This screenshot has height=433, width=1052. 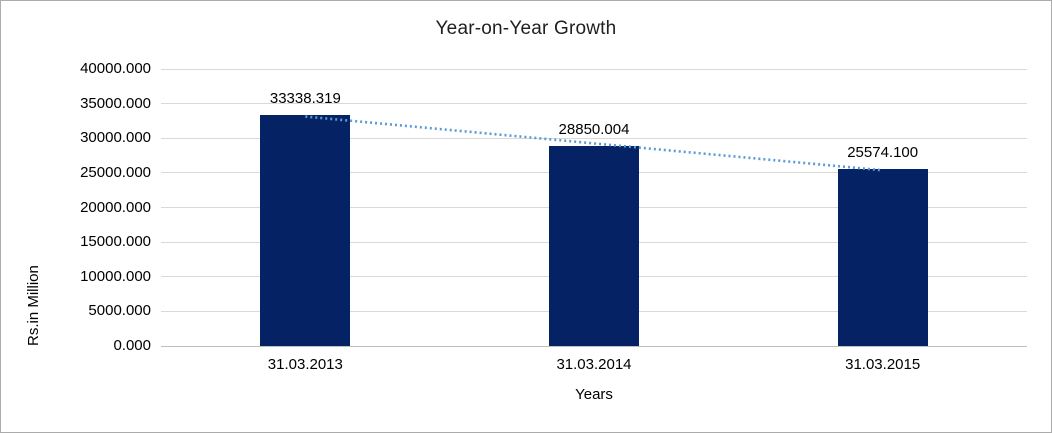 I want to click on x-tick-label: 31.03.2014, so click(x=594, y=364).